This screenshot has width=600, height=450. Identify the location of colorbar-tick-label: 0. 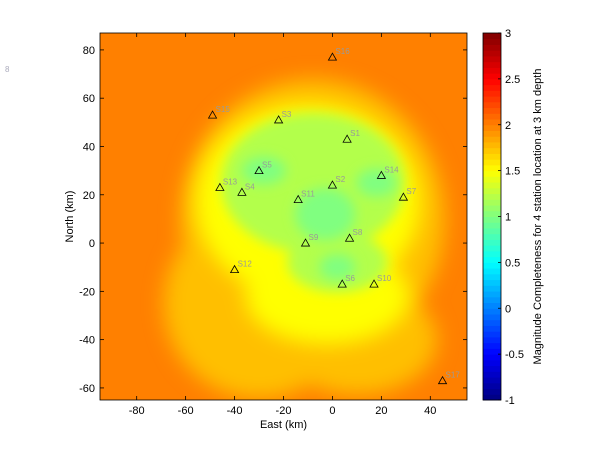
(508, 309).